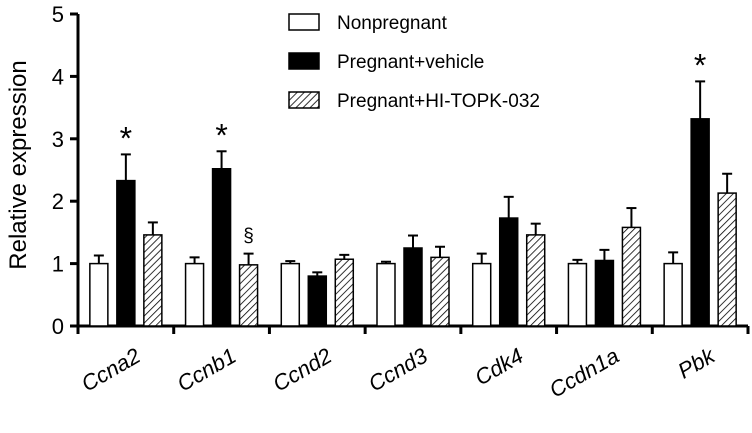 The width and height of the screenshot is (752, 433). I want to click on bar-ccnd2-nonpregnant, so click(290, 294).